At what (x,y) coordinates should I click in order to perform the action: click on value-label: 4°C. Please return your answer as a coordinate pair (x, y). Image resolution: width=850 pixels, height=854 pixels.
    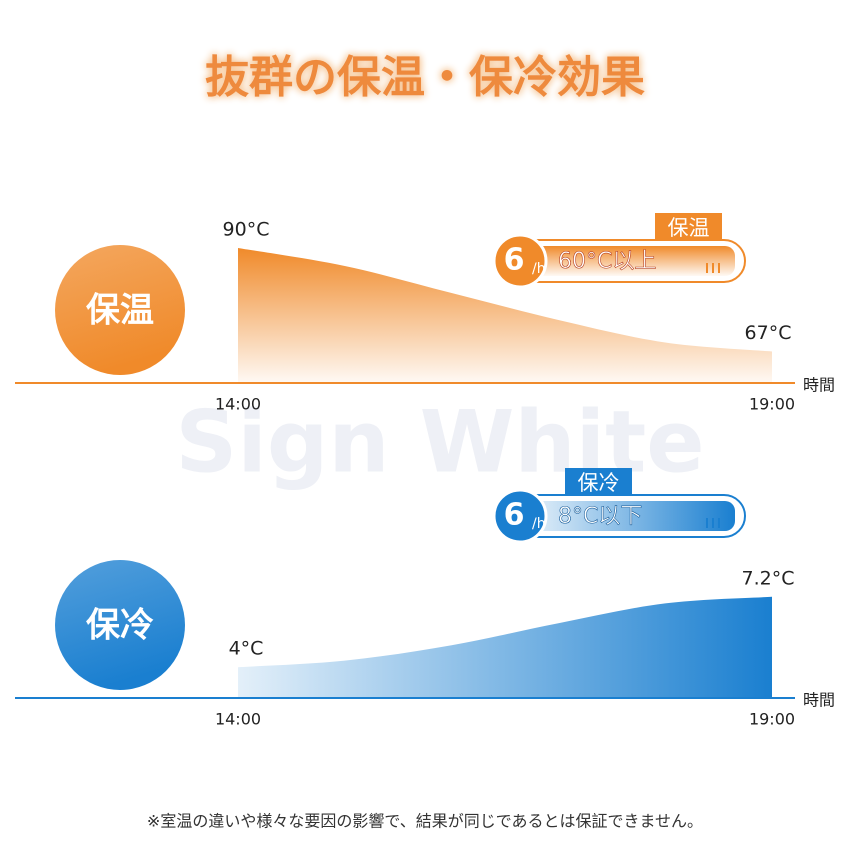
    Looking at the image, I should click on (246, 649).